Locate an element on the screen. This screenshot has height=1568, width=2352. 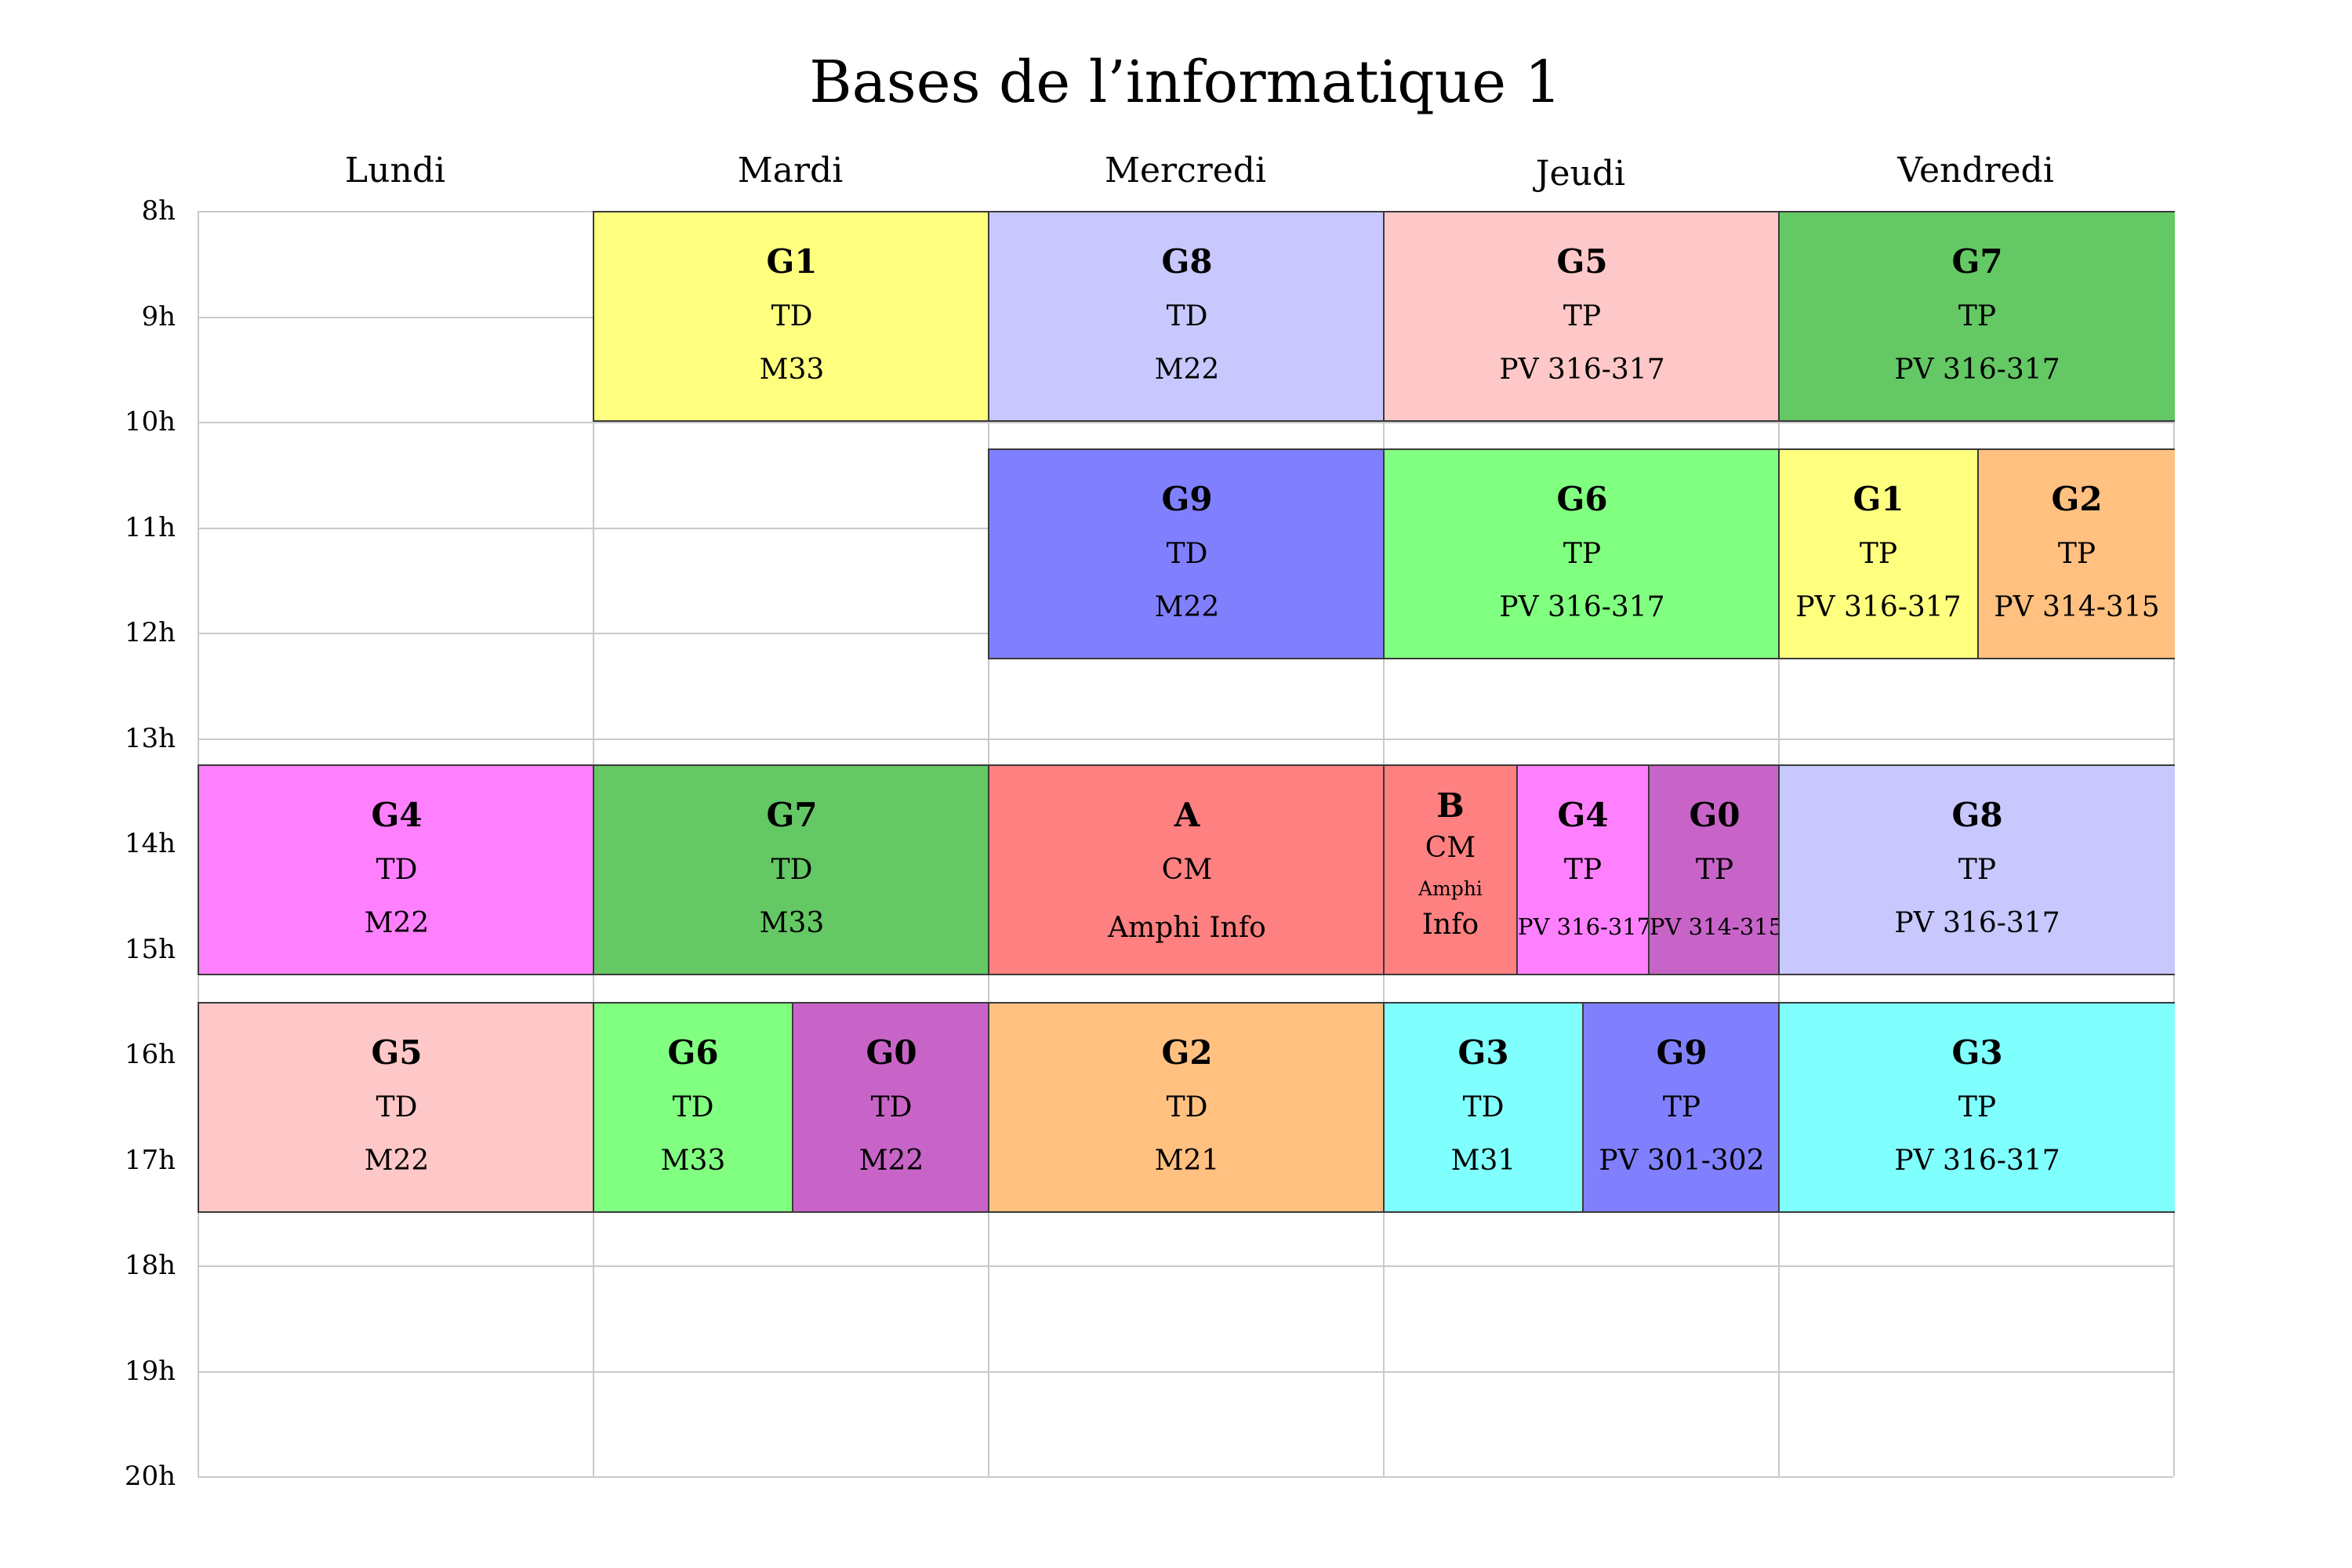
session-block: G4 TD M22 is located at coordinates (396, 870).